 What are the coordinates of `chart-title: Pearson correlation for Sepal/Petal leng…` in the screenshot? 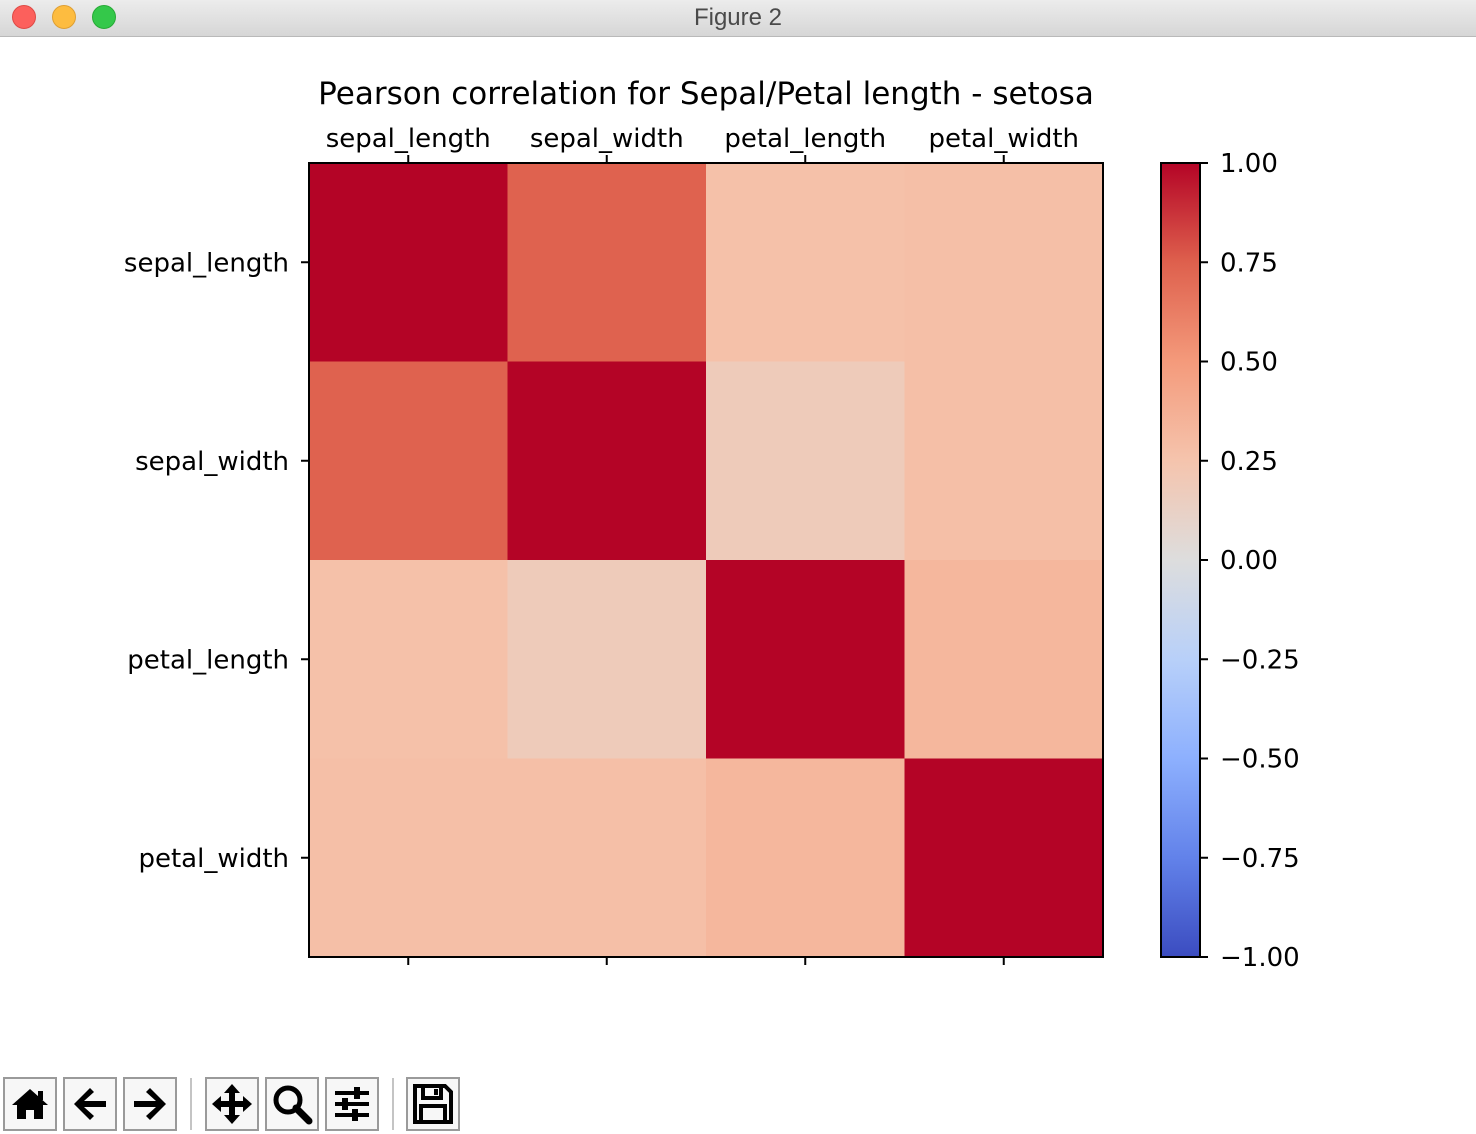 It's located at (706, 94).